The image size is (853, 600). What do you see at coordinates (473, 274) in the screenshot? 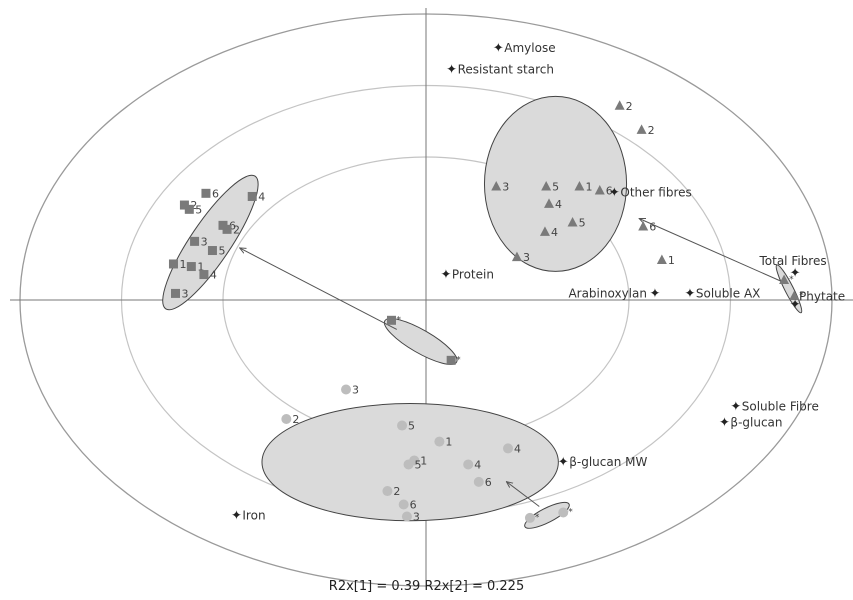
I see `loading-label: Protein` at bounding box center [473, 274].